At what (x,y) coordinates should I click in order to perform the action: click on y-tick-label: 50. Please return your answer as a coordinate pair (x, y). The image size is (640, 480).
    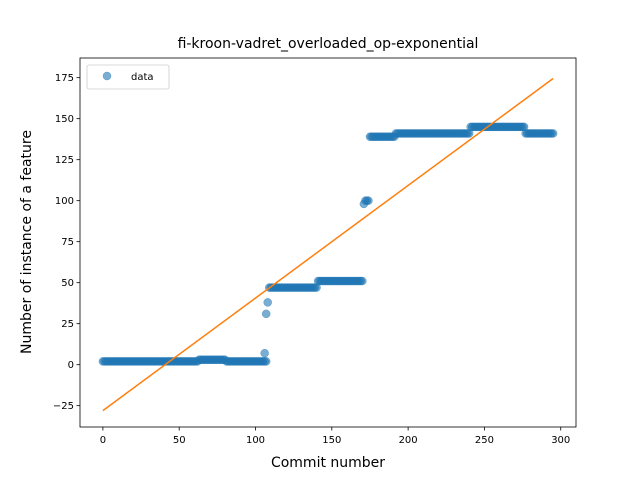
    Looking at the image, I should click on (67, 283).